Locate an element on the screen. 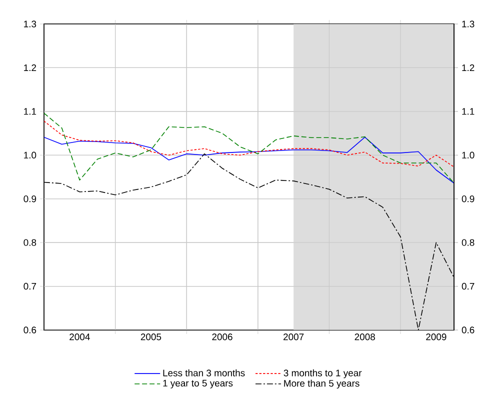 The width and height of the screenshot is (486, 409). y2-tick-label: 0.8 is located at coordinates (468, 242).